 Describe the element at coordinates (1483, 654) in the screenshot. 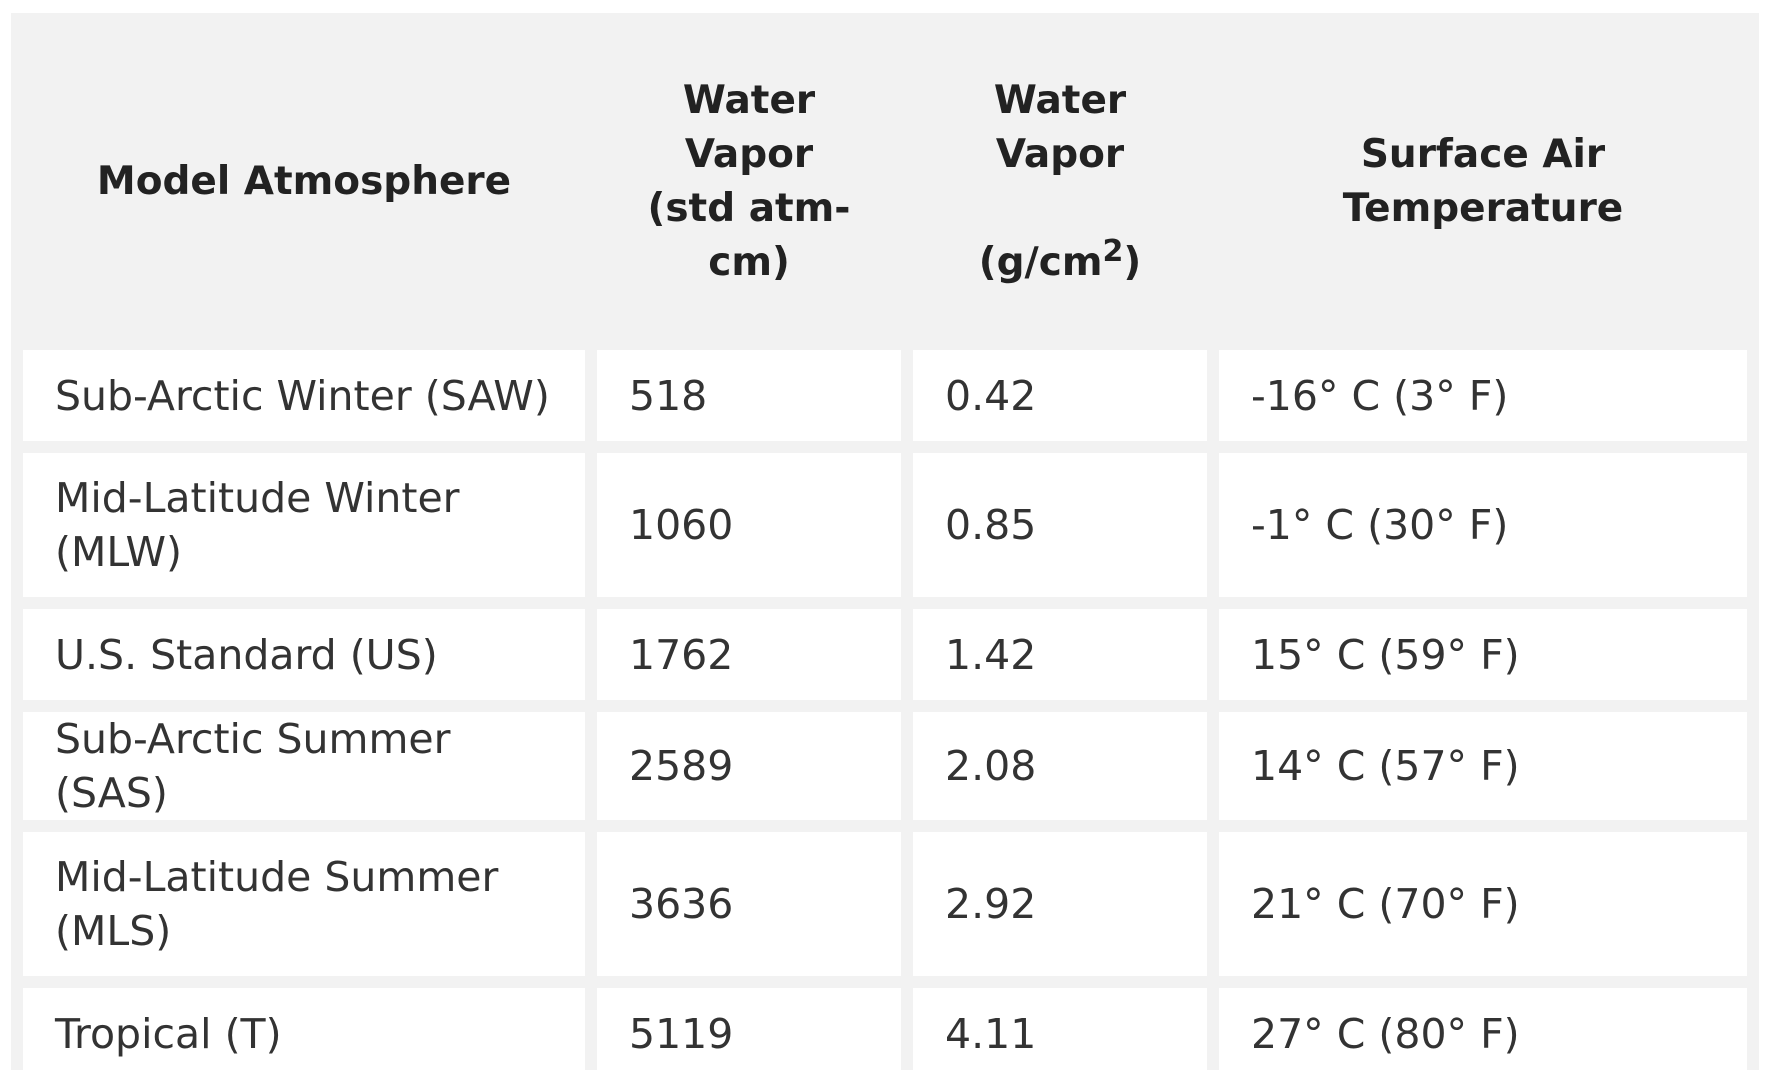

I see `cell-temp: 15° C (59° F)` at that location.